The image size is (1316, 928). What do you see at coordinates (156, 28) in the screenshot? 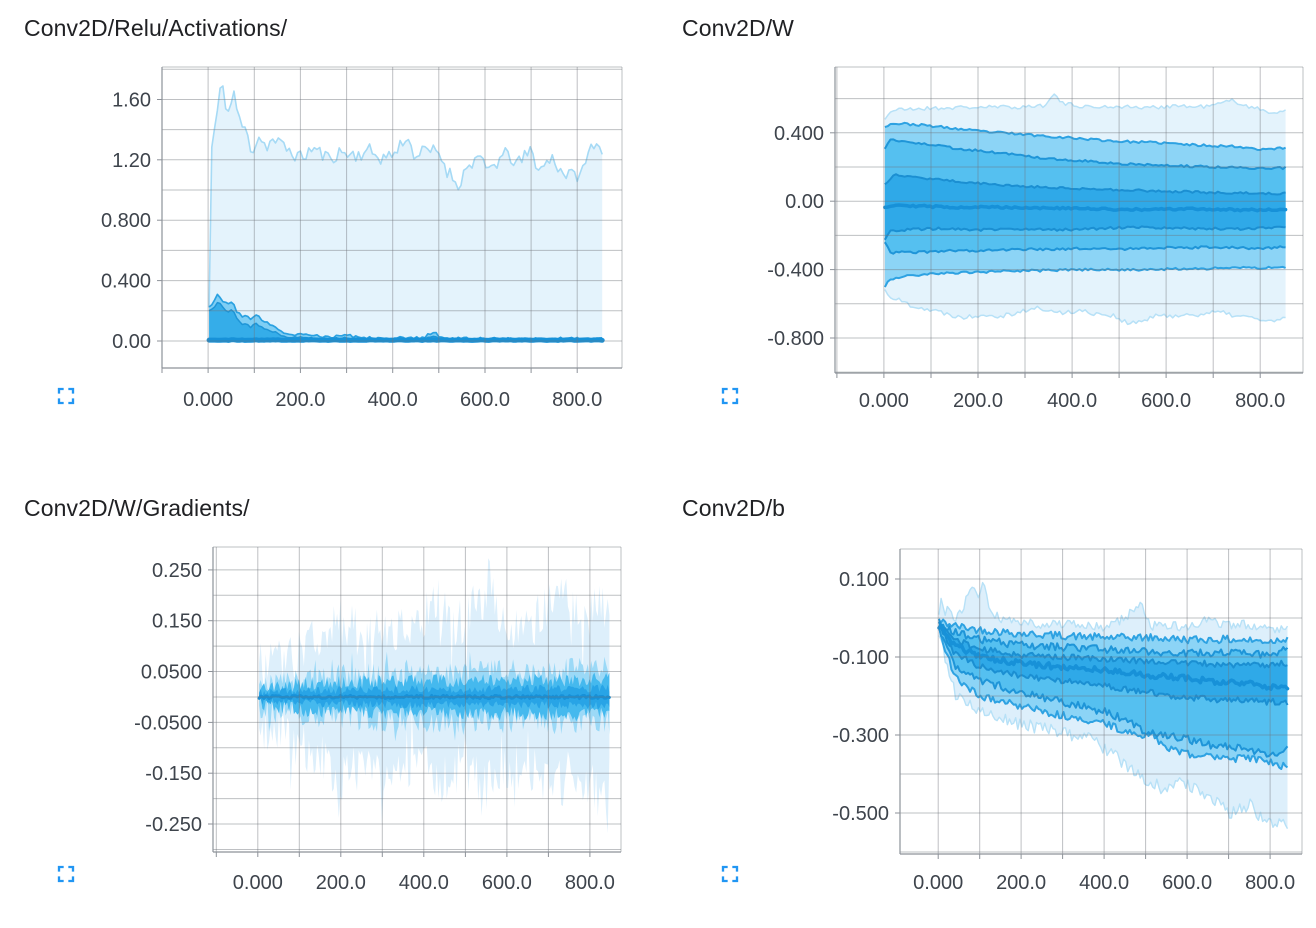
I see `chart-title: Conv2D/Relu/Activations/` at bounding box center [156, 28].